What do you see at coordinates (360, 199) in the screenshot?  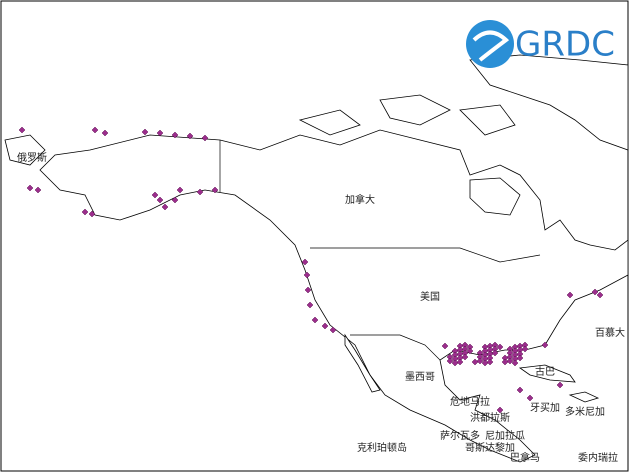 I see `country-label: 加拿大` at bounding box center [360, 199].